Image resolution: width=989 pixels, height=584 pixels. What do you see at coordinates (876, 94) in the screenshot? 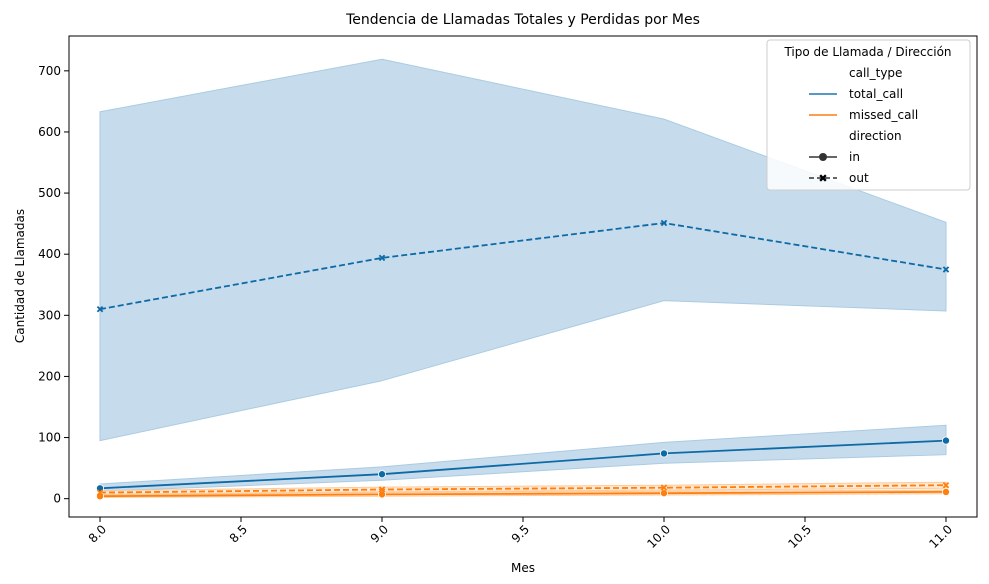
I see `legend-label-total-call: total_call` at bounding box center [876, 94].